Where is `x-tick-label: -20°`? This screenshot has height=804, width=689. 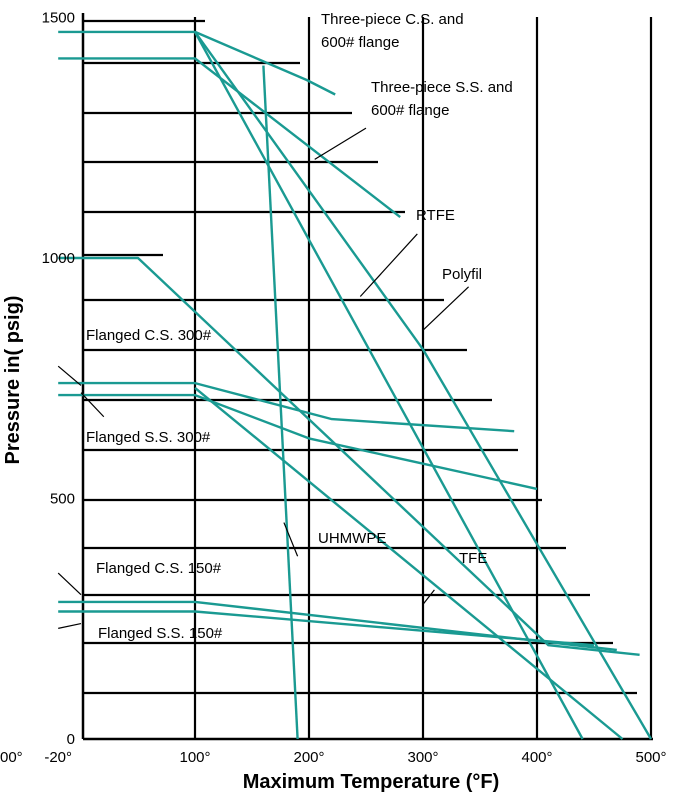 x-tick-label: -20° is located at coordinates (58, 757).